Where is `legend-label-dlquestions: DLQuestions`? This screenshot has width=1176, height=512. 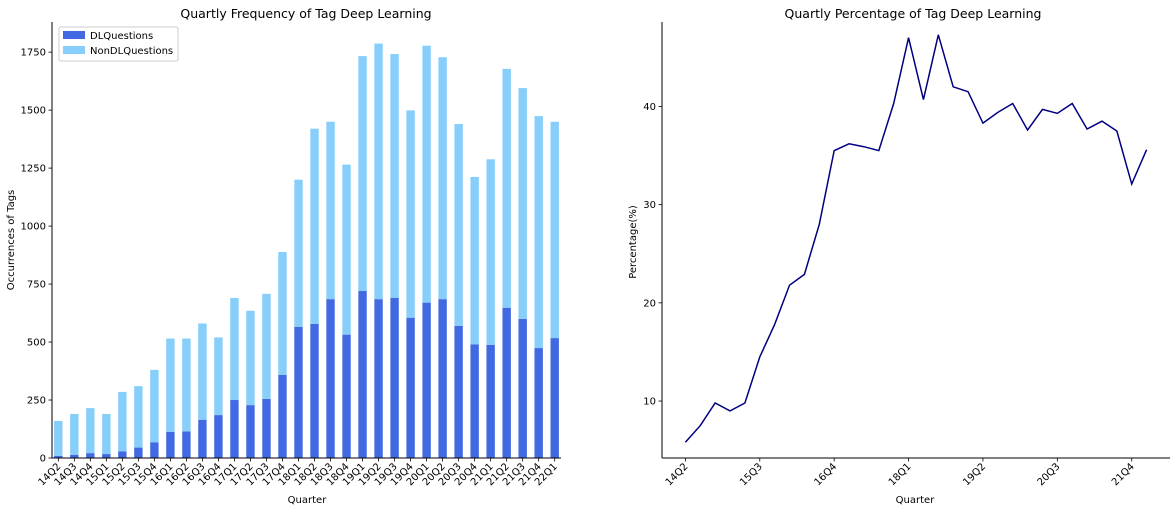
legend-label-dlquestions: DLQuestions is located at coordinates (121, 36).